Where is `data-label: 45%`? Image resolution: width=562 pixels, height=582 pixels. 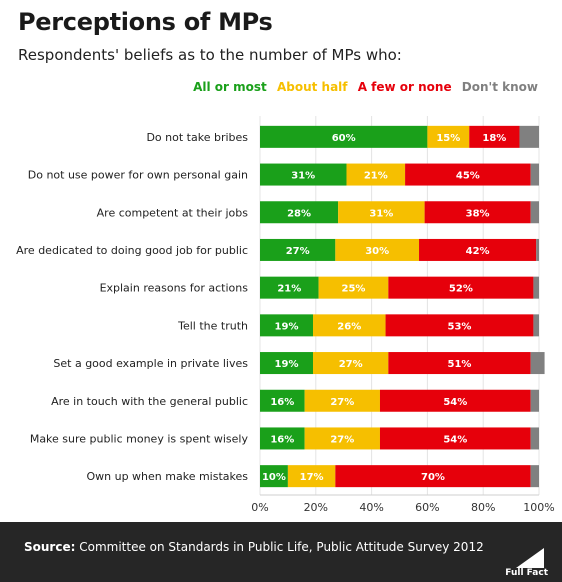 data-label: 45% is located at coordinates (468, 176).